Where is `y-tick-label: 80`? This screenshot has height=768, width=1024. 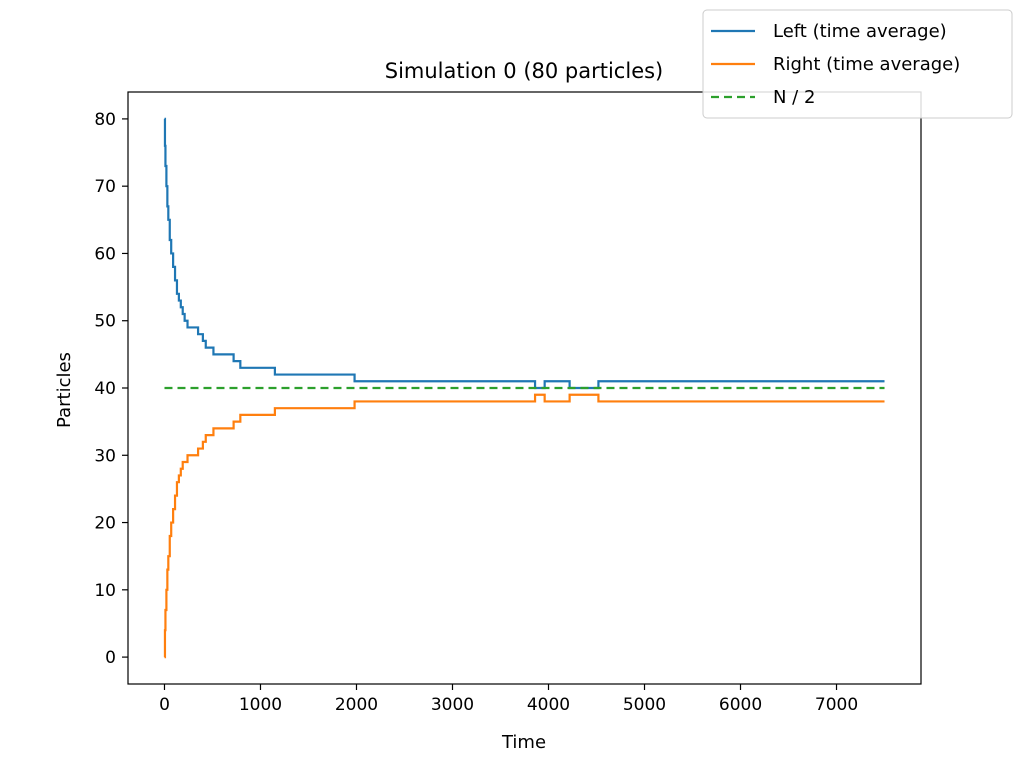 y-tick-label: 80 is located at coordinates (105, 120).